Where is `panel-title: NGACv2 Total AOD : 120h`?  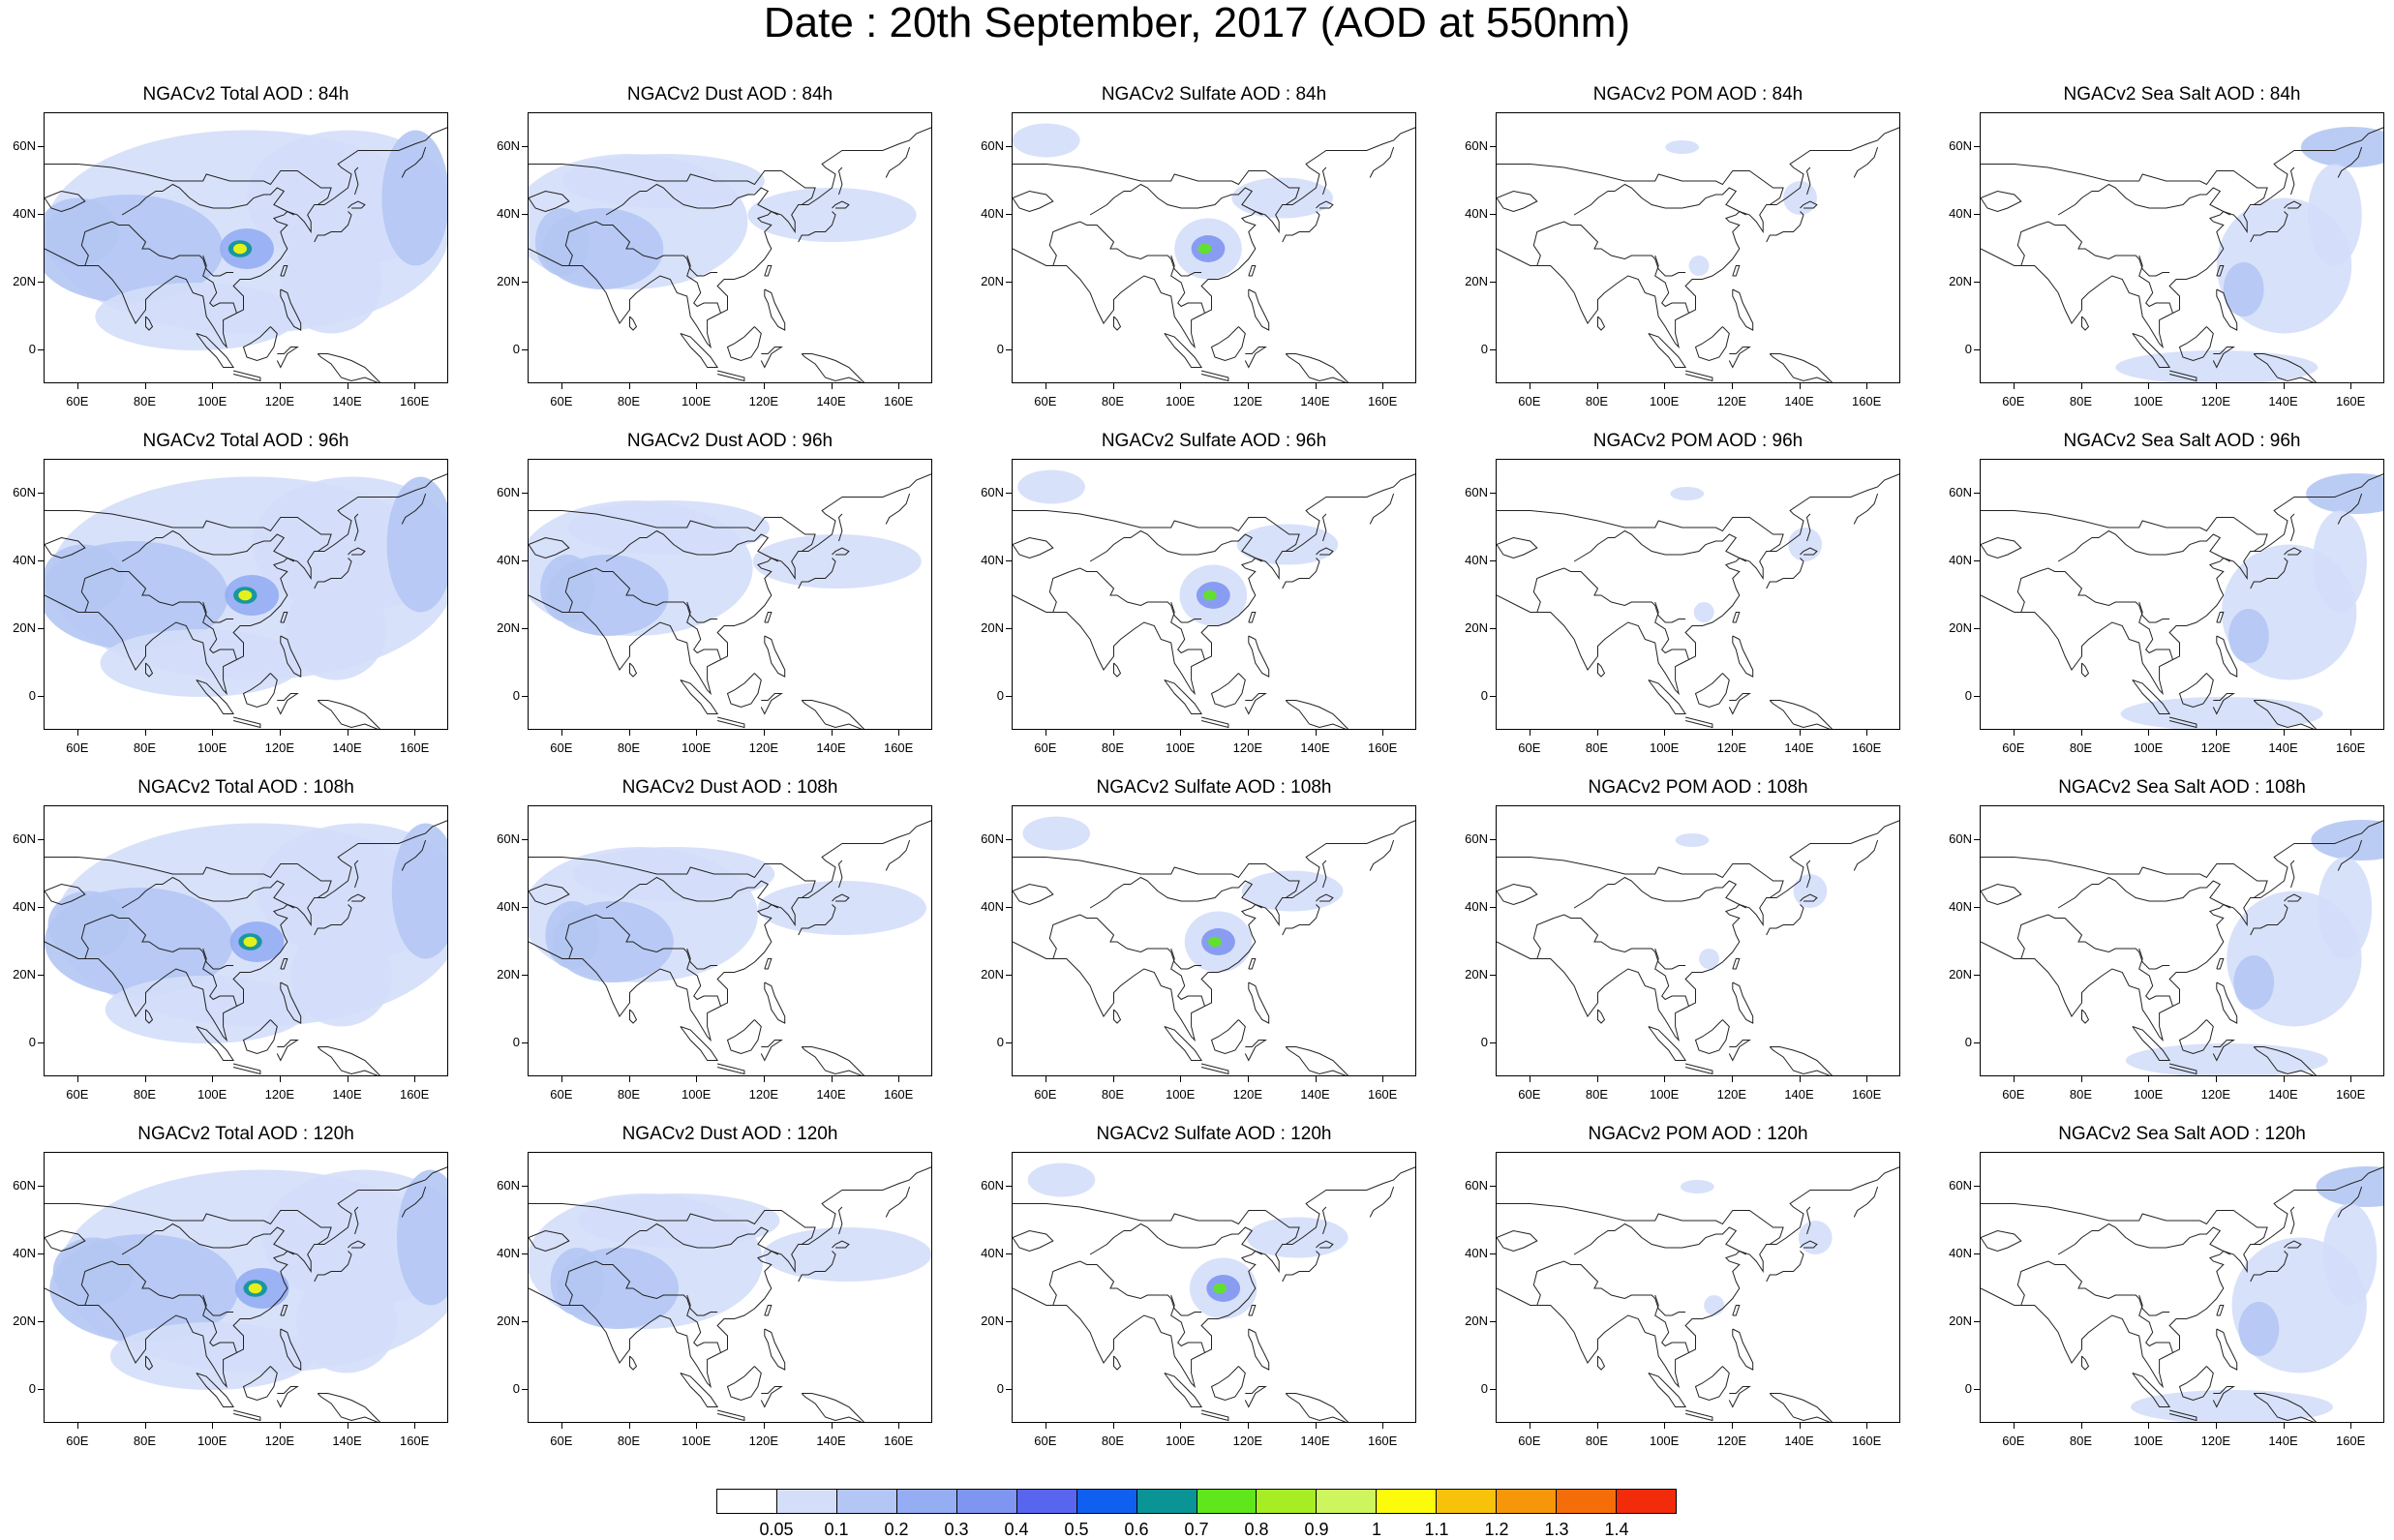 panel-title: NGACv2 Total AOD : 120h is located at coordinates (246, 1134).